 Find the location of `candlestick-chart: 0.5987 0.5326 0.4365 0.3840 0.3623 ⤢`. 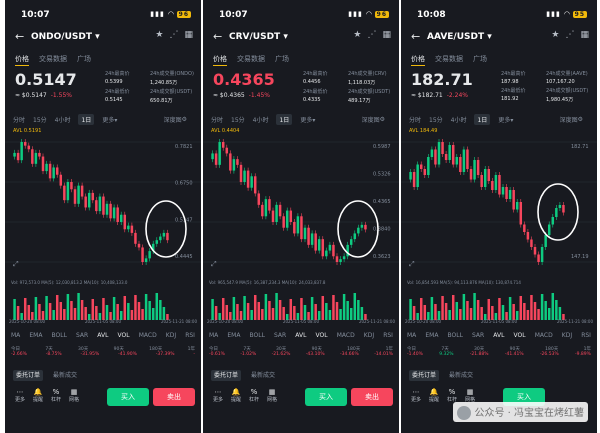

candlestick-chart: 0.5987 0.5326 0.4365 0.3840 0.3623 ⤢ is located at coordinates (301, 204).